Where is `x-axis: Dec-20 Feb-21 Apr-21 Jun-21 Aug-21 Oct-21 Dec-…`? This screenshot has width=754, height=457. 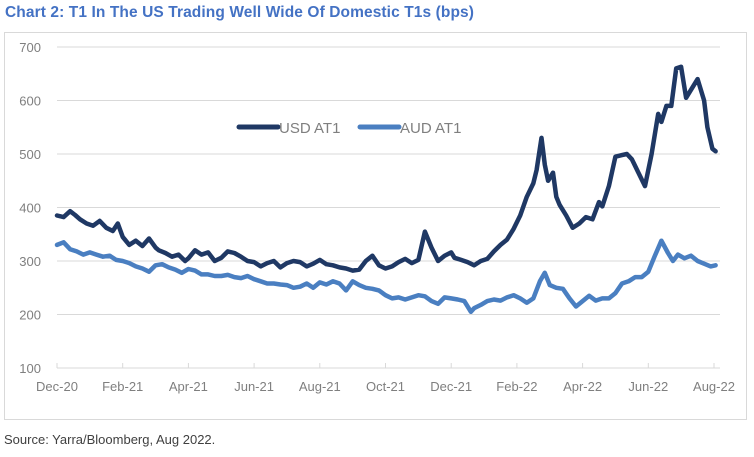
x-axis: Dec-20 Feb-21 Apr-21 Jun-21 Aug-21 Oct-21 Dec-… is located at coordinates (385, 378).